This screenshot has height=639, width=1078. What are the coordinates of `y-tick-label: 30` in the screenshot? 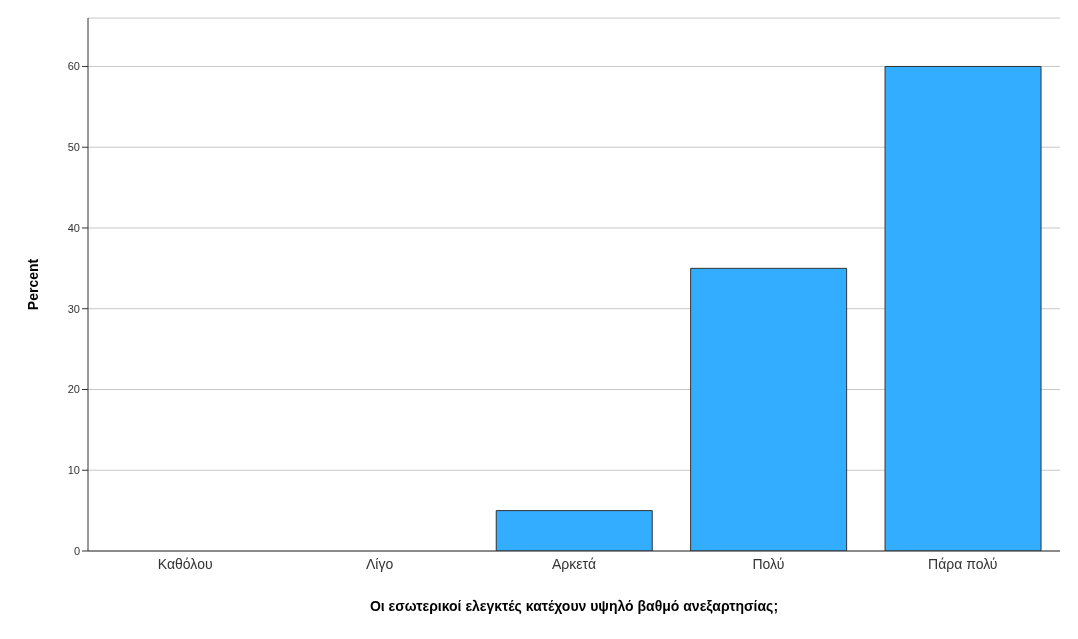 It's located at (73, 308).